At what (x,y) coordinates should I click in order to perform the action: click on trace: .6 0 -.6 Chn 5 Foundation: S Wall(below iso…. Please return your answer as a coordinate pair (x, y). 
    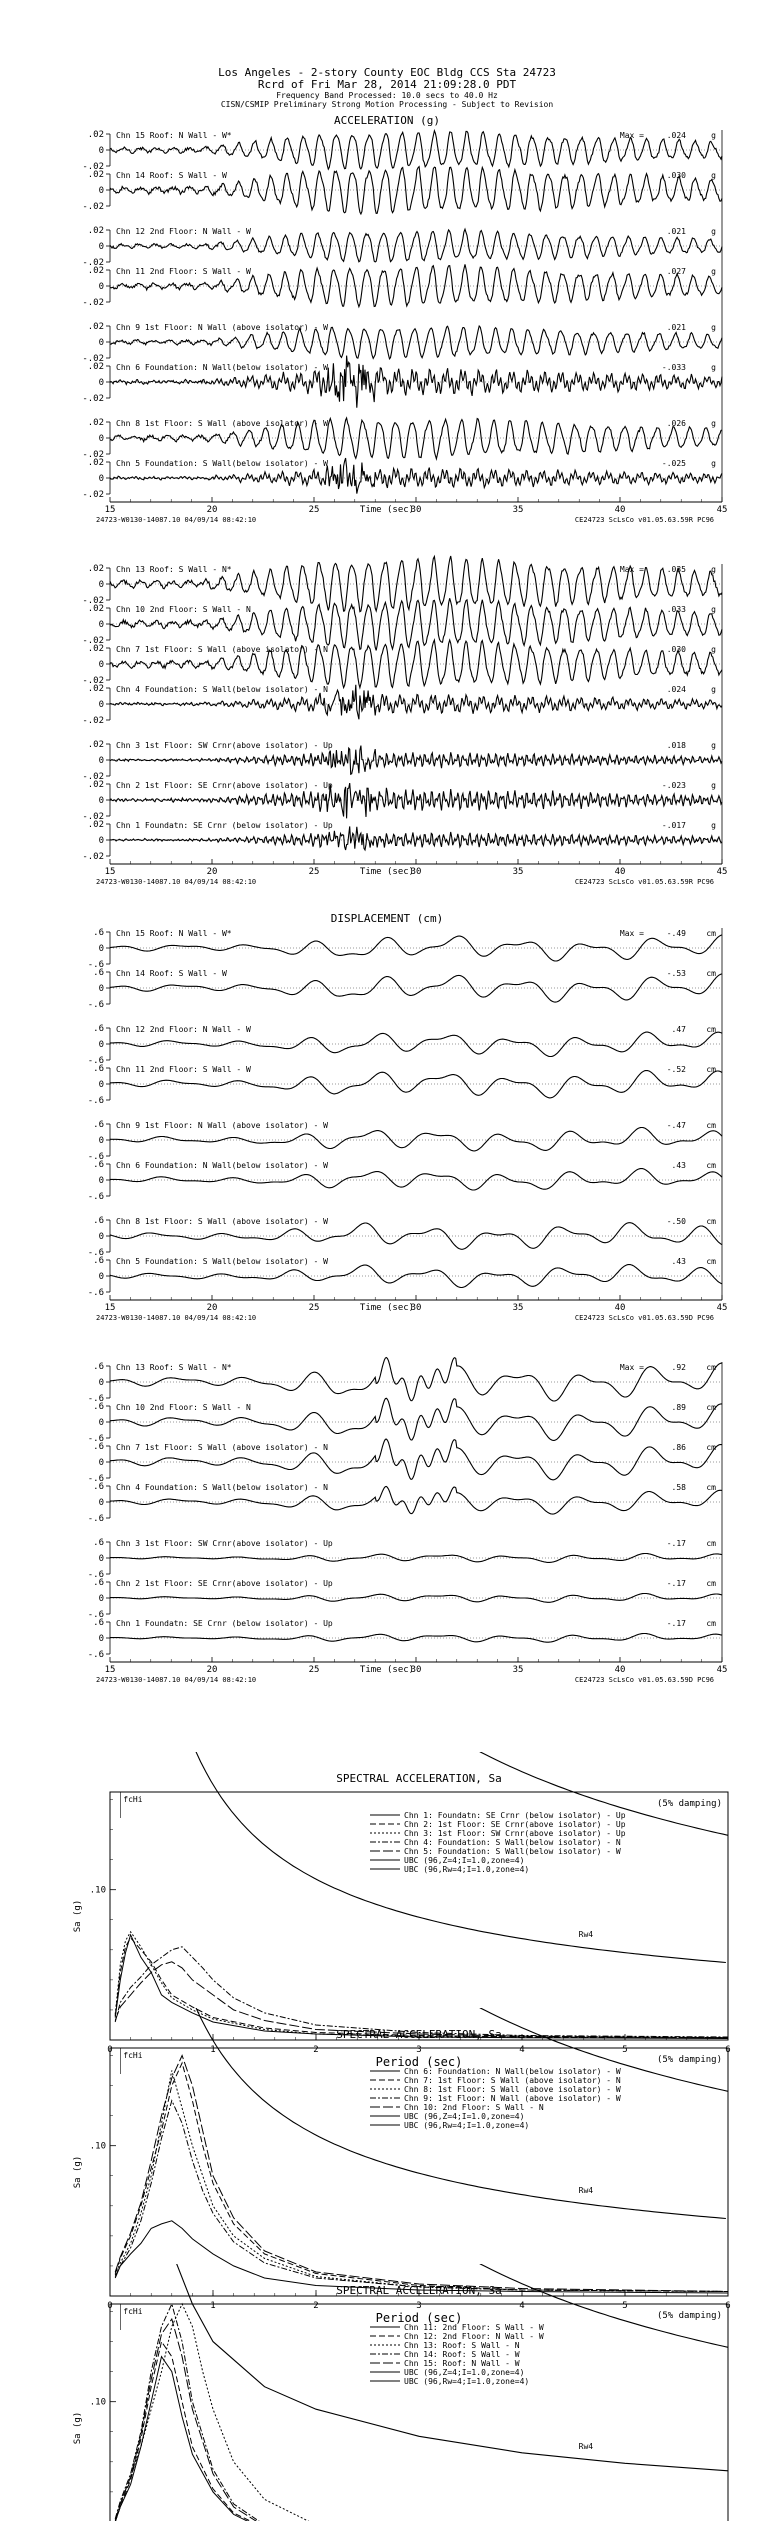
    Looking at the image, I should click on (405, 1277).